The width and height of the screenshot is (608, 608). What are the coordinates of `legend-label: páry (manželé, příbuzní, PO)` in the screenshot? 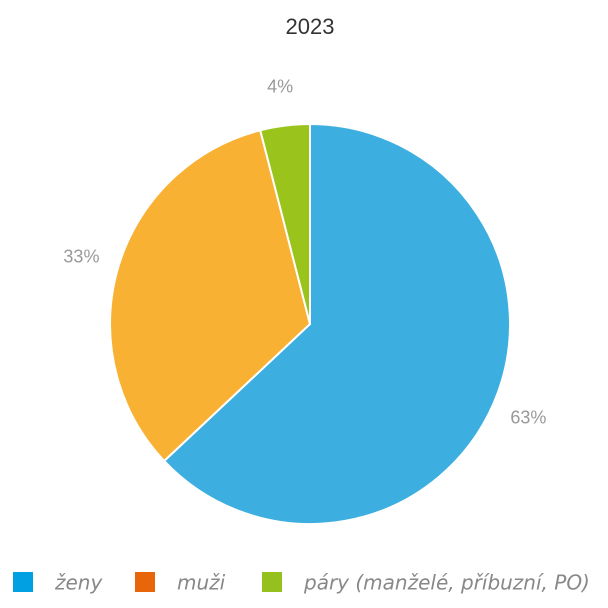 It's located at (446, 583).